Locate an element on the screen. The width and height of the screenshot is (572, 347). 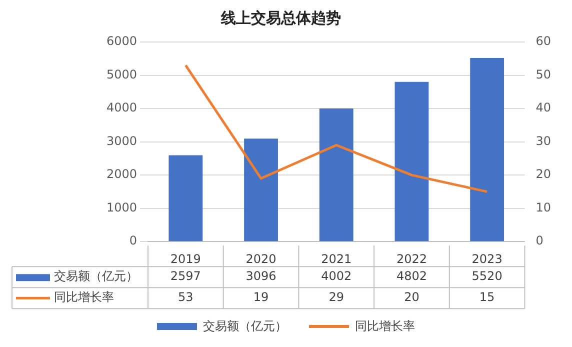
data-label: 20 is located at coordinates (412, 297).